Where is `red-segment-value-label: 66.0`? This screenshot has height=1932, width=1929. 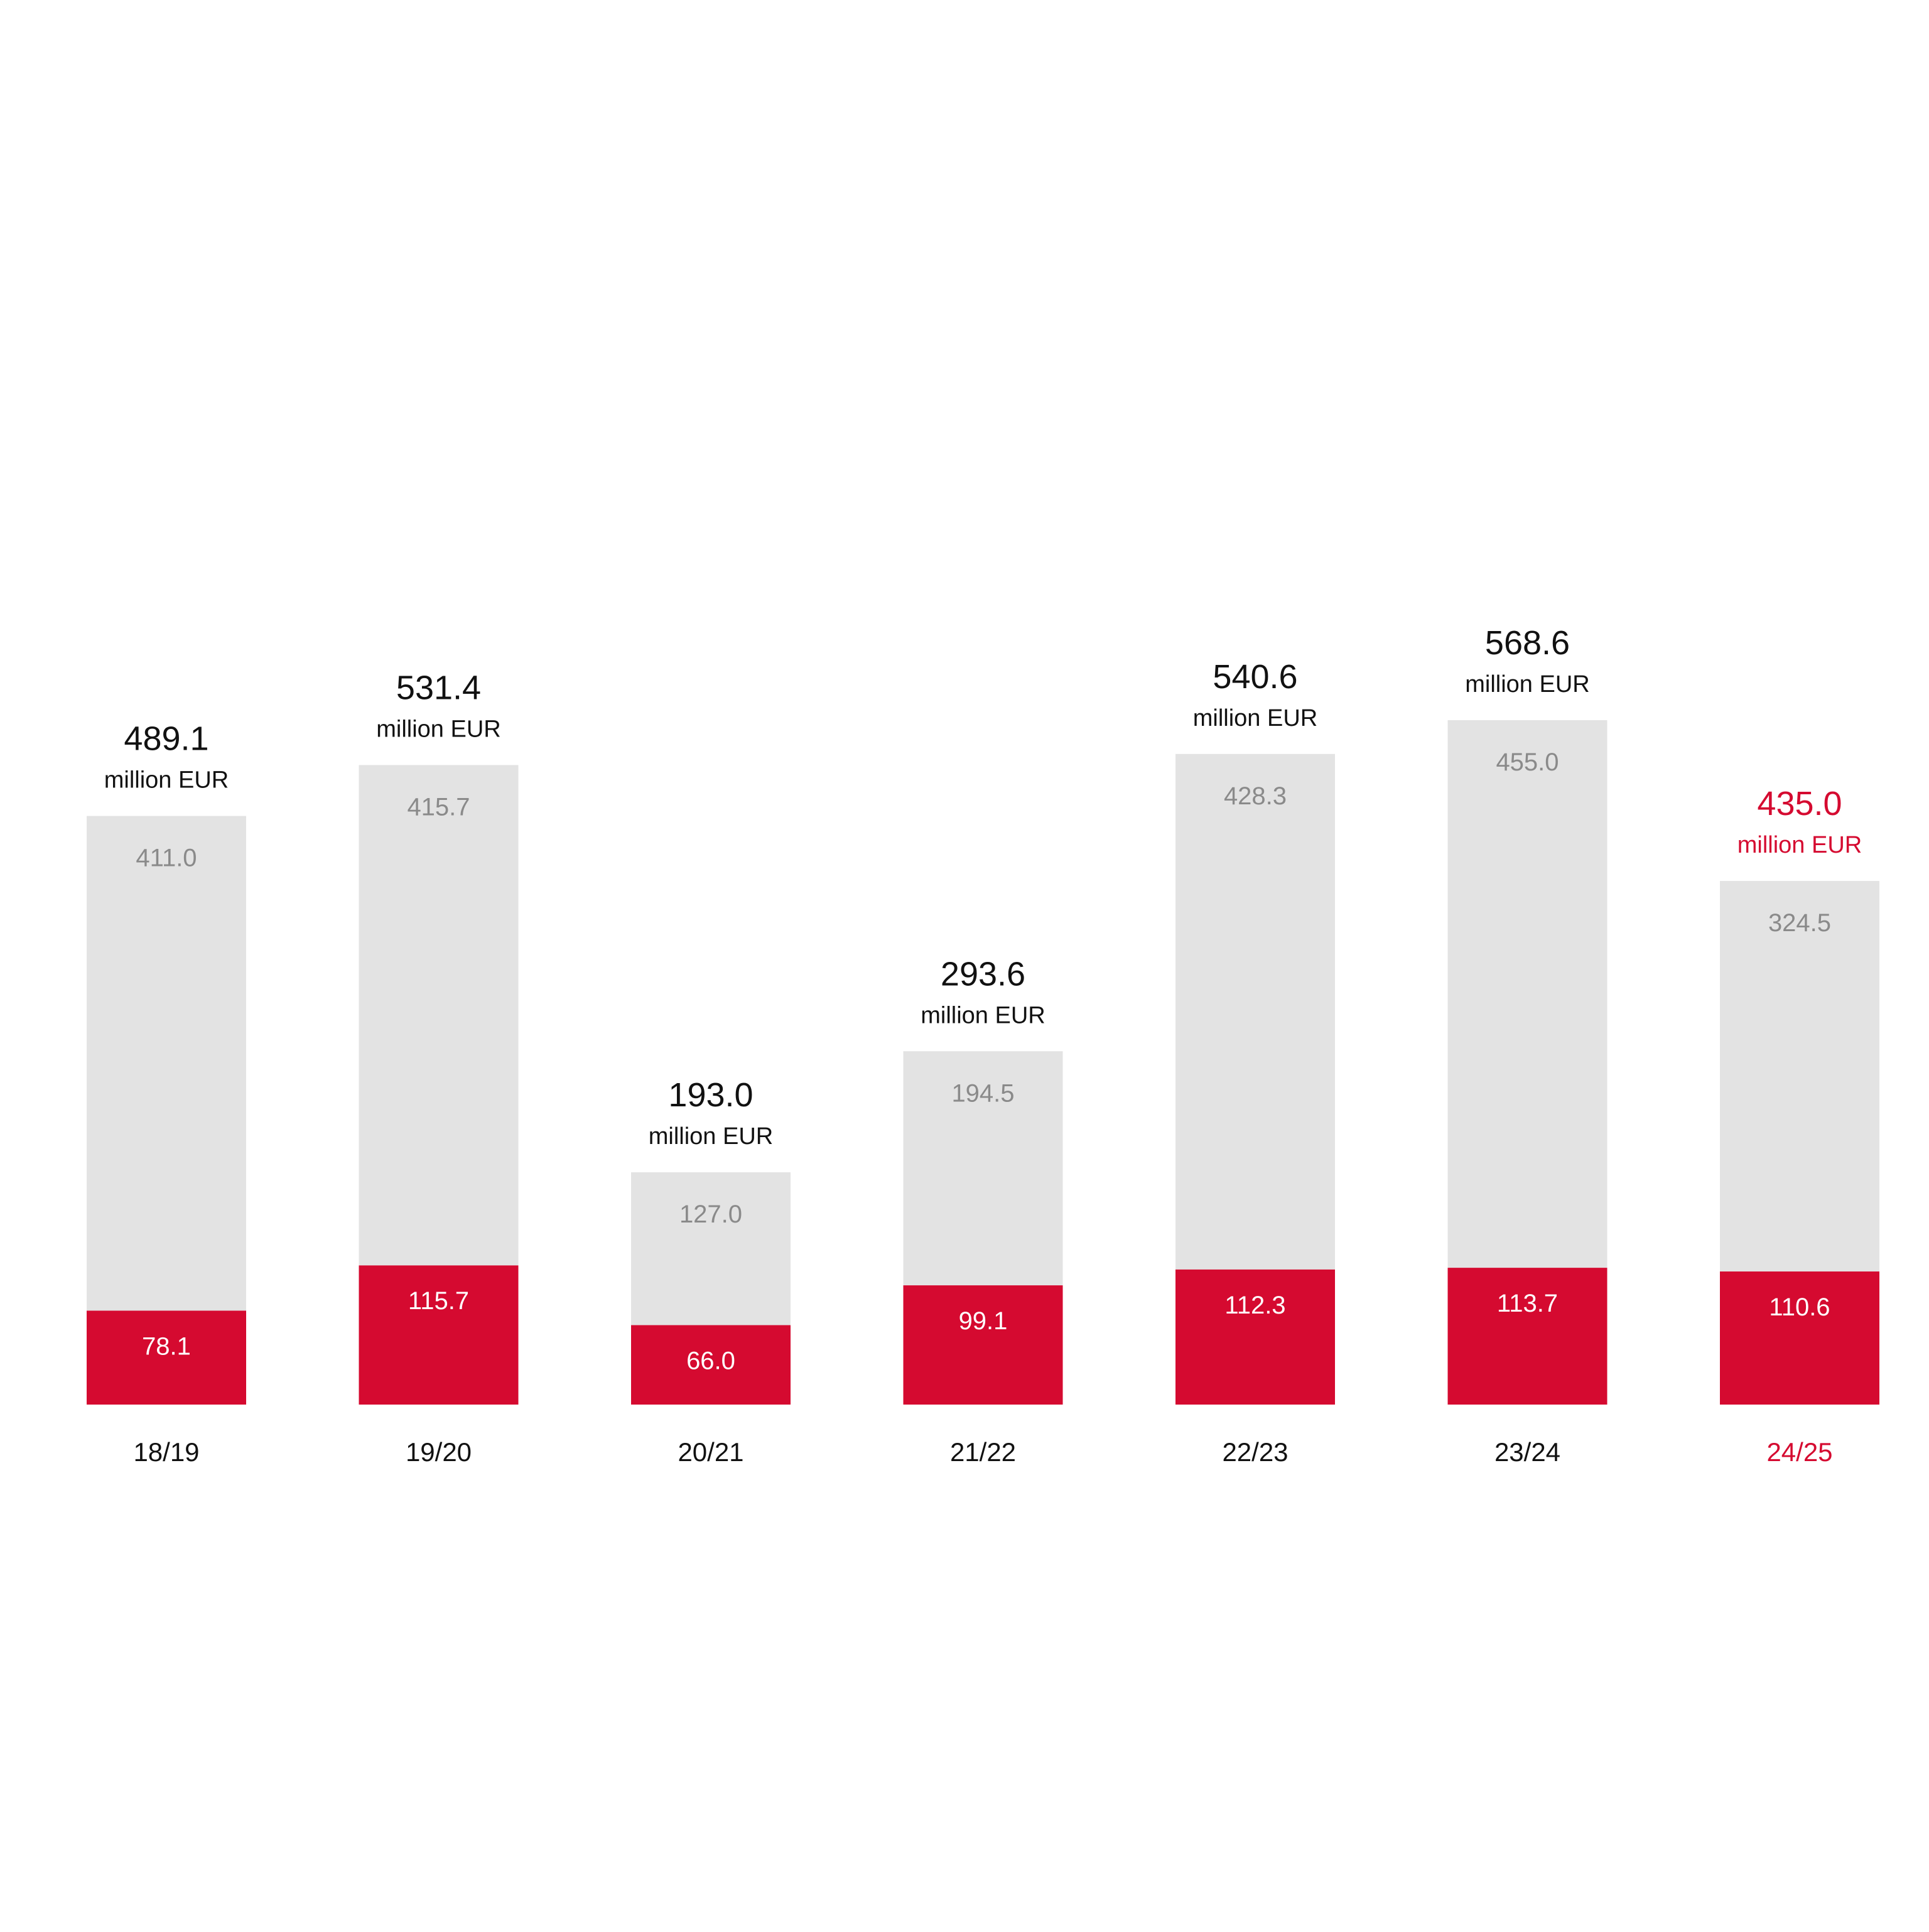
red-segment-value-label: 66.0 is located at coordinates (710, 1360).